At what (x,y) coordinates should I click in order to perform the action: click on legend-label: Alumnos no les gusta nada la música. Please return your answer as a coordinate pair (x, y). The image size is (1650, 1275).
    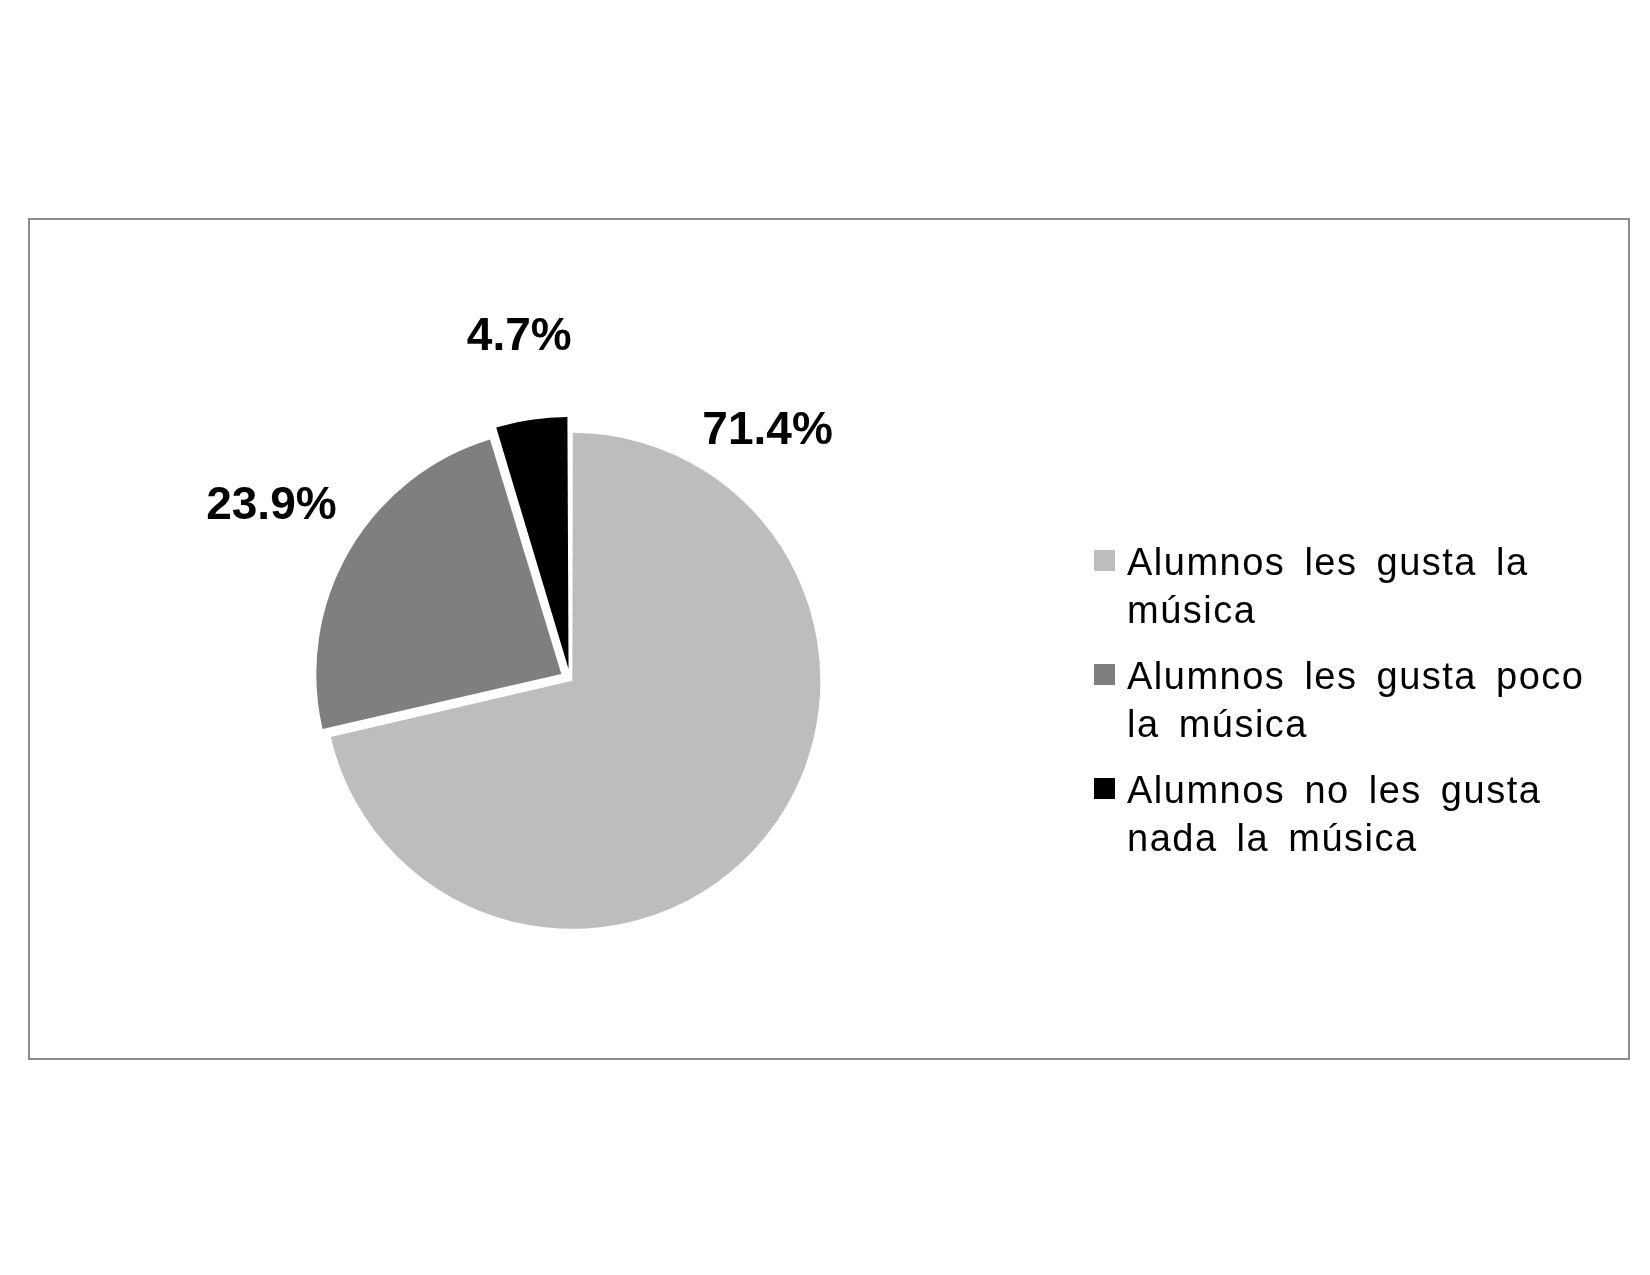
    Looking at the image, I should click on (1335, 814).